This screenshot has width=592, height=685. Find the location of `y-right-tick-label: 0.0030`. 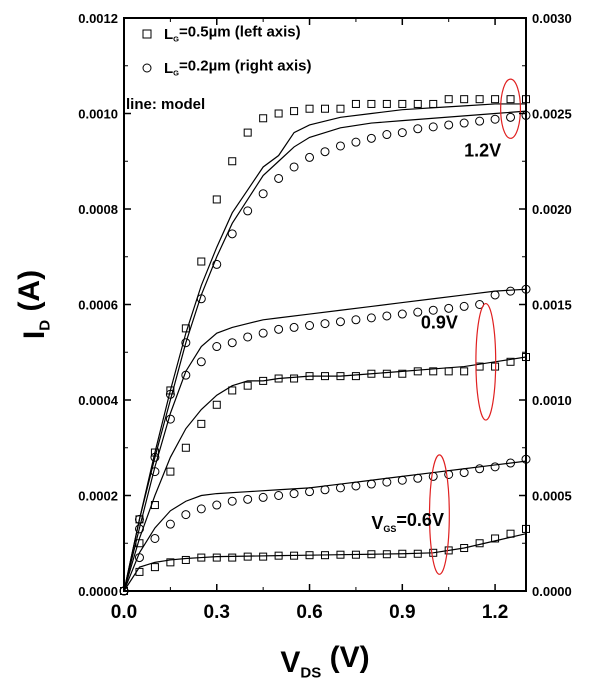

y-right-tick-label: 0.0030 is located at coordinates (552, 18).